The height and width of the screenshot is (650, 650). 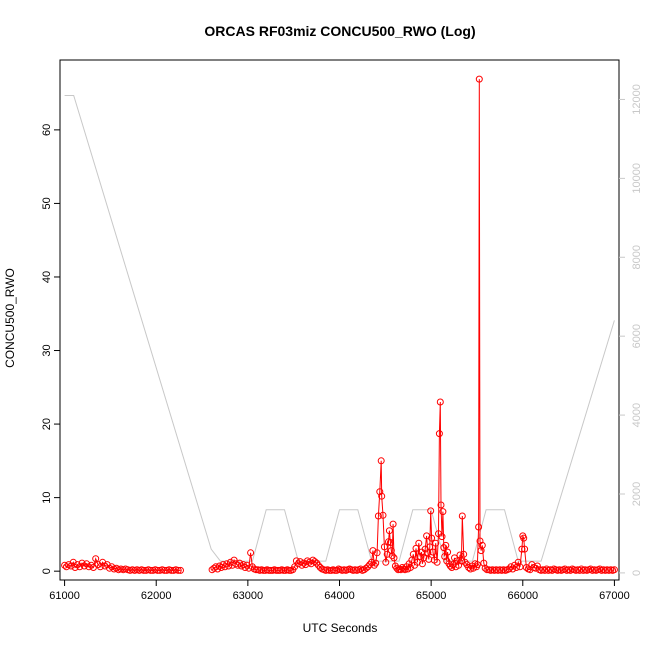 What do you see at coordinates (47, 424) in the screenshot?
I see `y-tick-label: 20` at bounding box center [47, 424].